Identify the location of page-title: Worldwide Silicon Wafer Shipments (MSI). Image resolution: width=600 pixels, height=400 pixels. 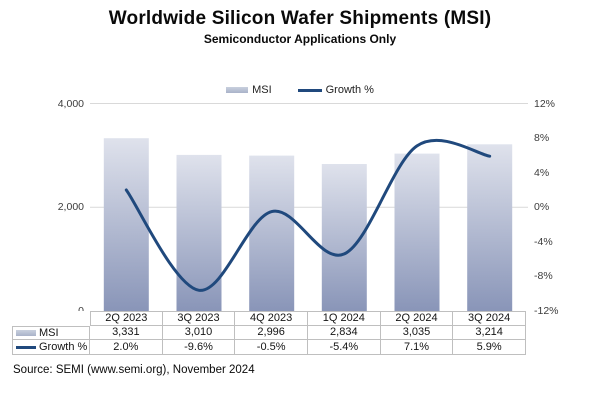
(300, 18).